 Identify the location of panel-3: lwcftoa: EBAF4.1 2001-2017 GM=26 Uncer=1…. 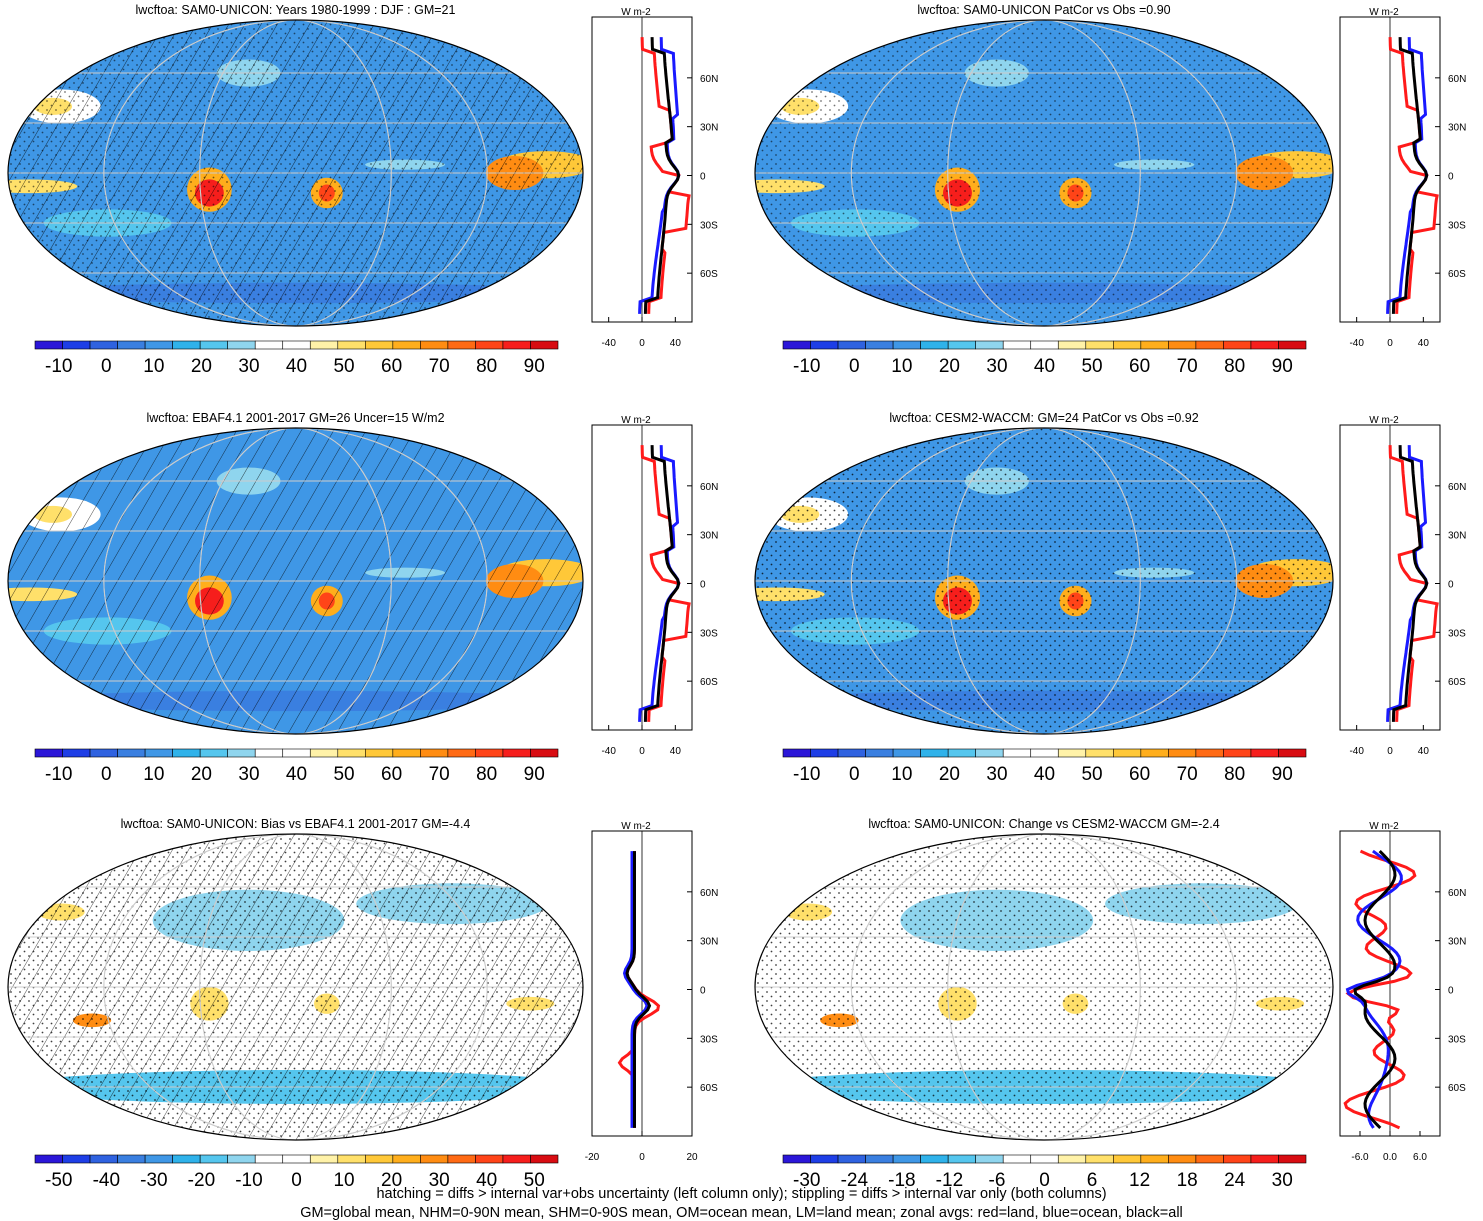
(362, 598).